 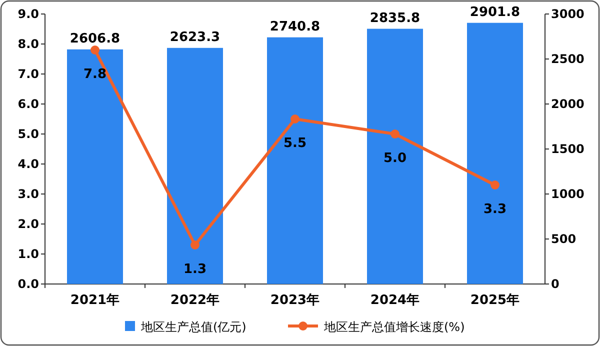 What do you see at coordinates (567, 194) in the screenshot?
I see `y2-tick-label: 1000` at bounding box center [567, 194].